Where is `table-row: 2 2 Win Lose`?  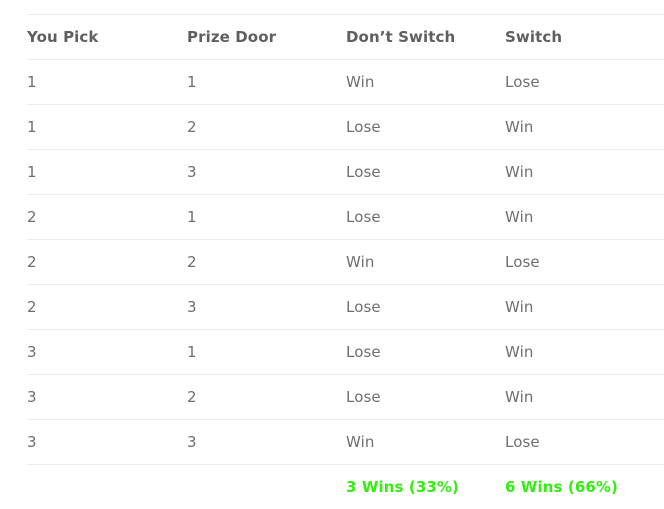
table-row: 2 2 Win Lose is located at coordinates (345, 262).